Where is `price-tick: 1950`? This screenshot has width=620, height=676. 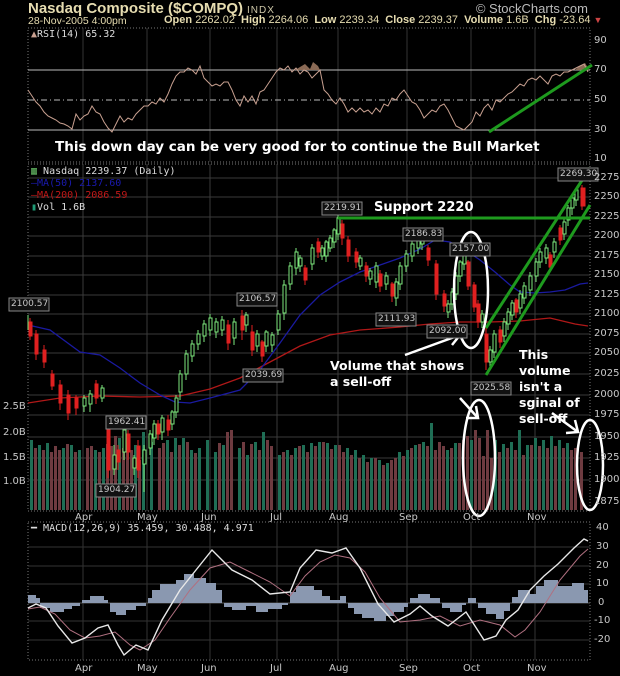
price-tick: 1950 is located at coordinates (607, 436).